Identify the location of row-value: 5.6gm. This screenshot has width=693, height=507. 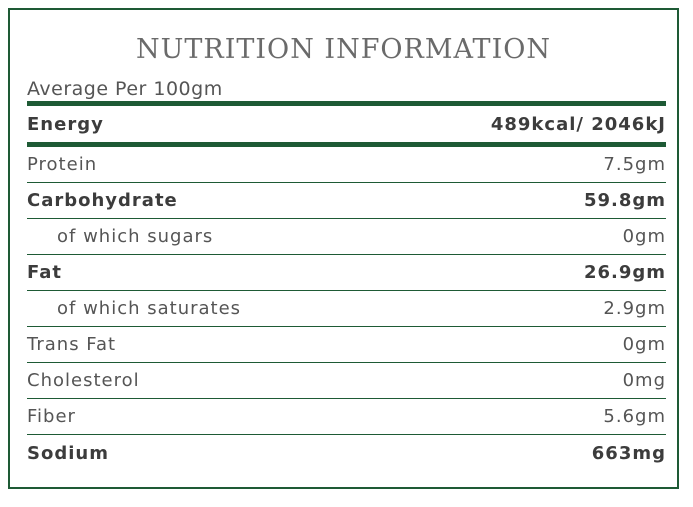
(634, 416).